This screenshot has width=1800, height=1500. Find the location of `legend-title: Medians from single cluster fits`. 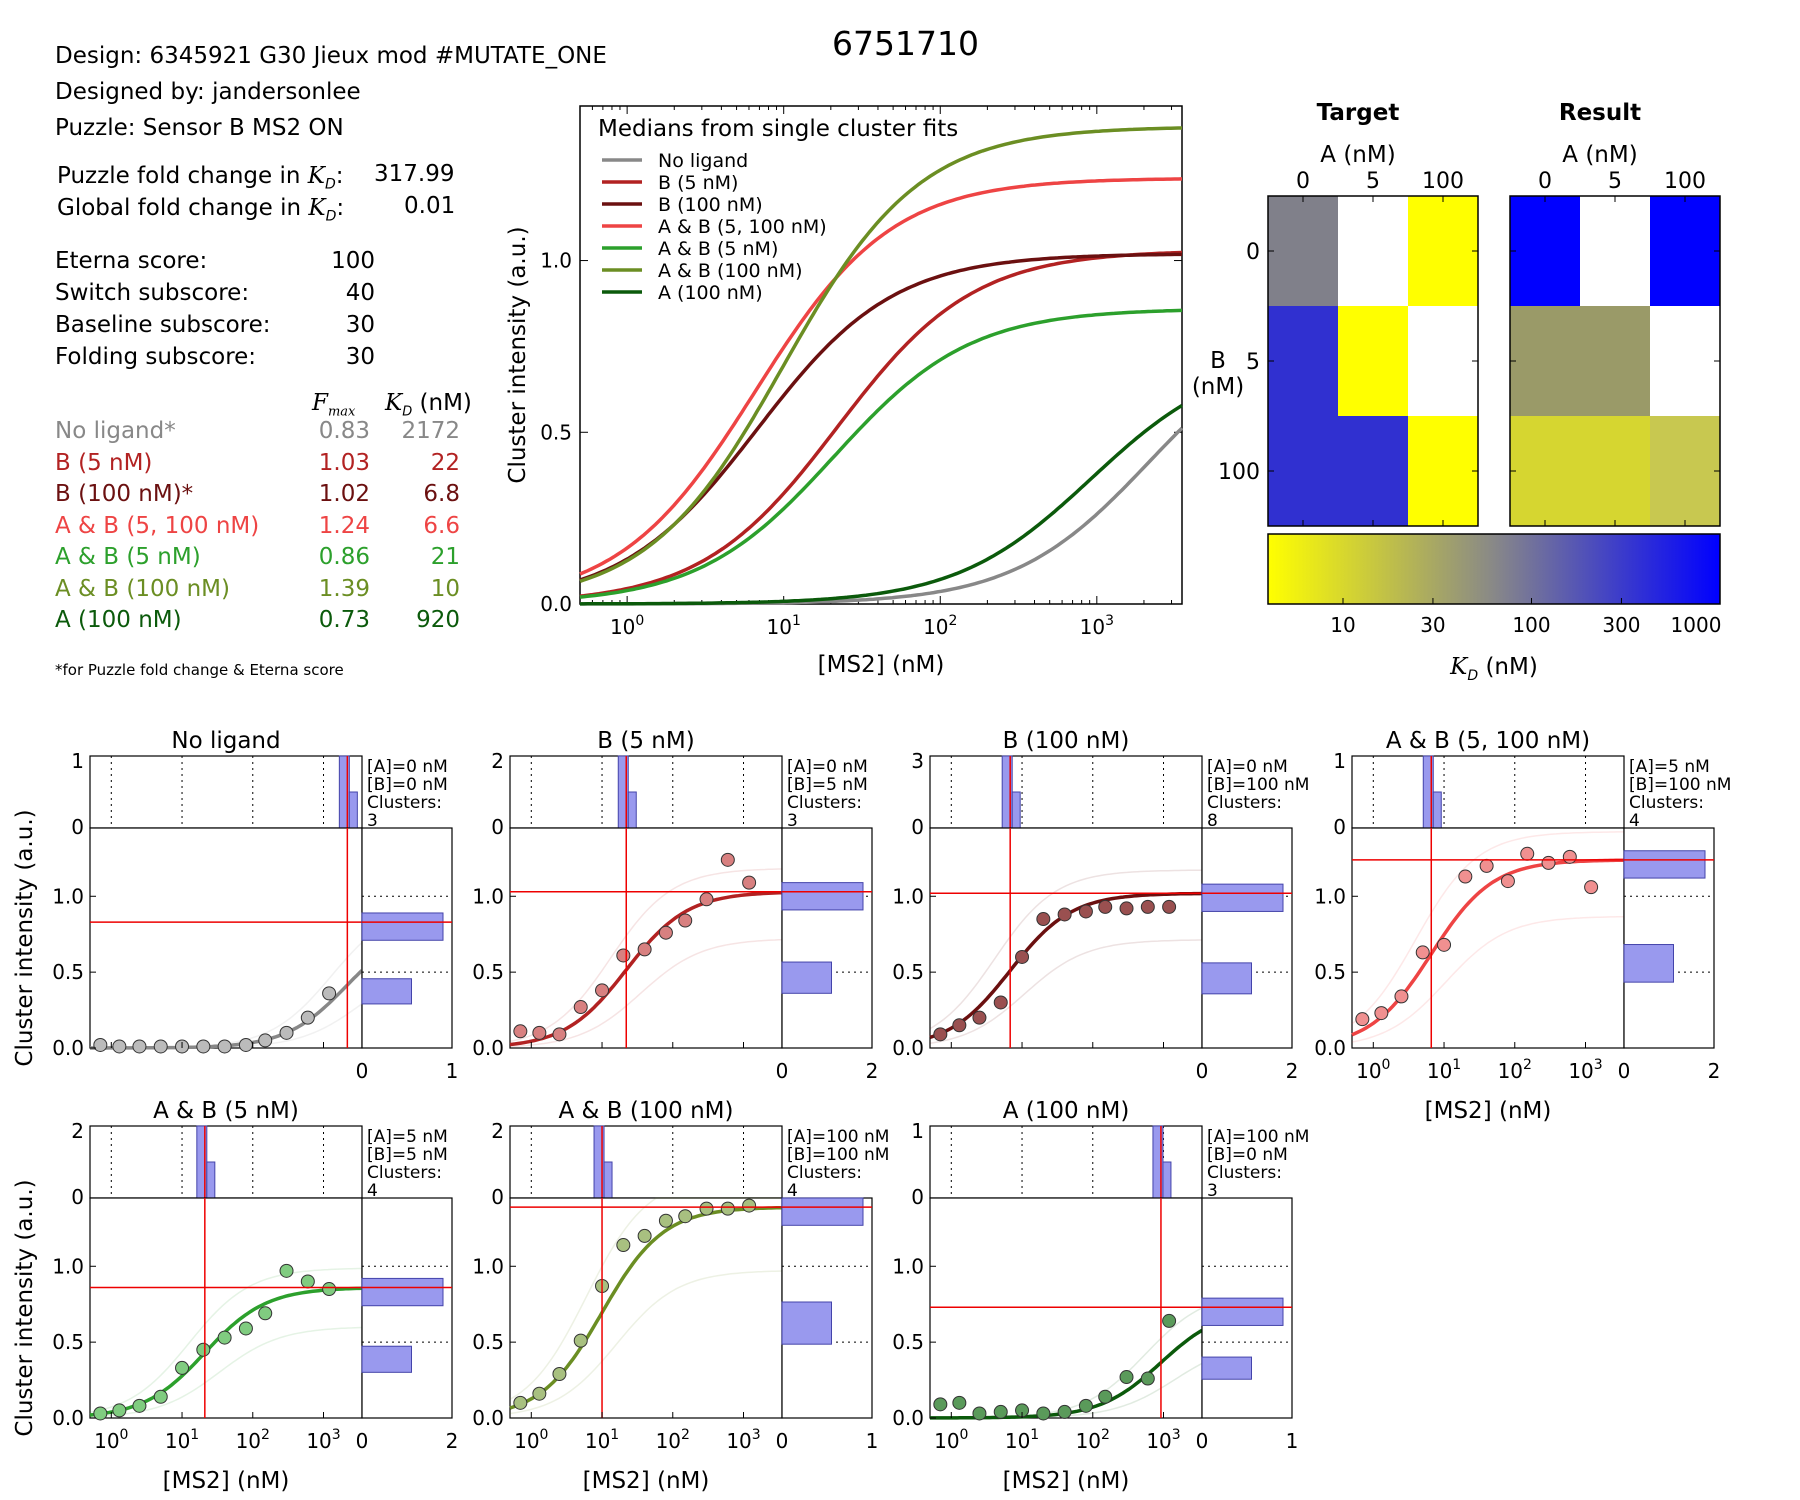

legend-title: Medians from single cluster fits is located at coordinates (778, 129).